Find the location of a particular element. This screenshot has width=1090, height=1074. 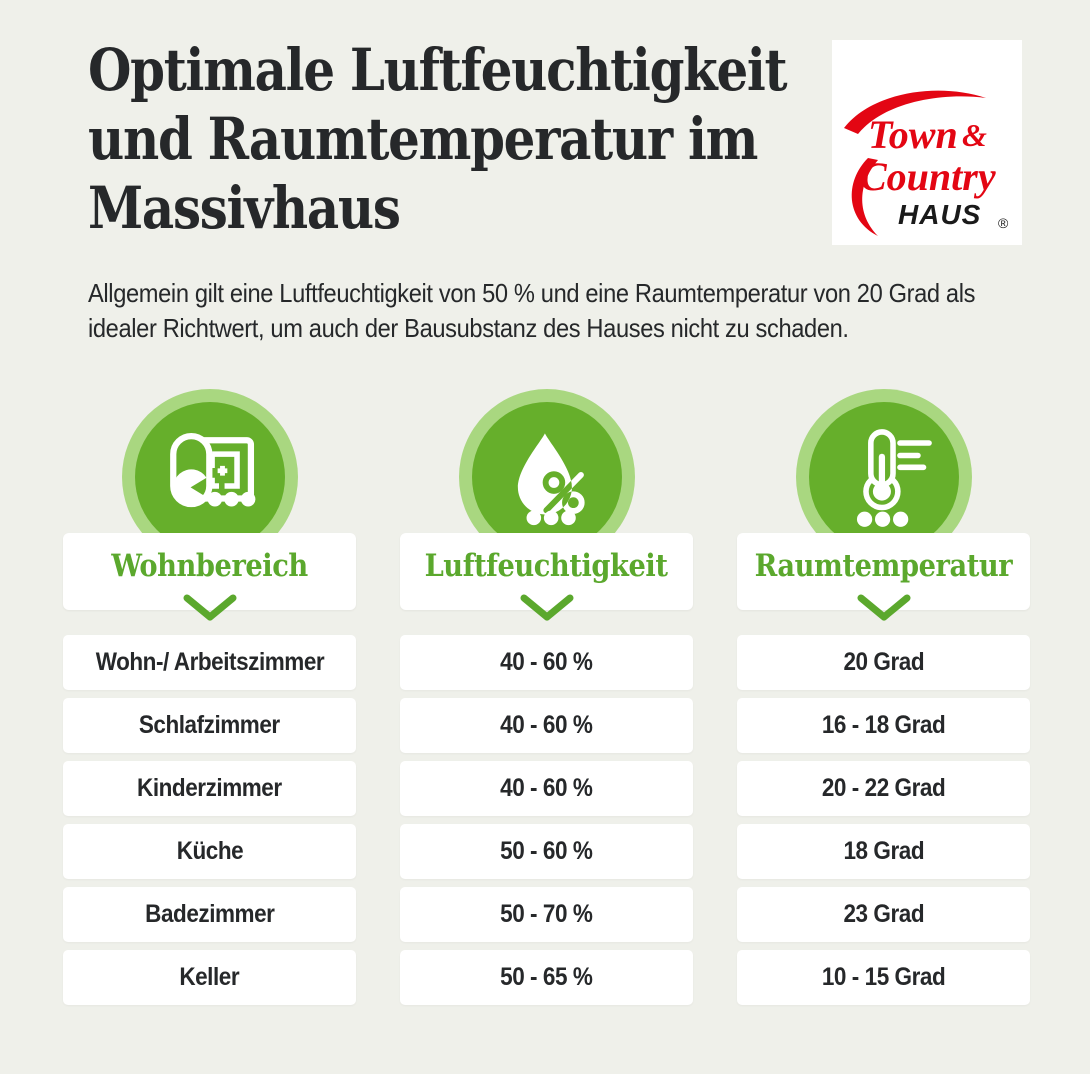

humidity-percent-icon is located at coordinates (551, 479).